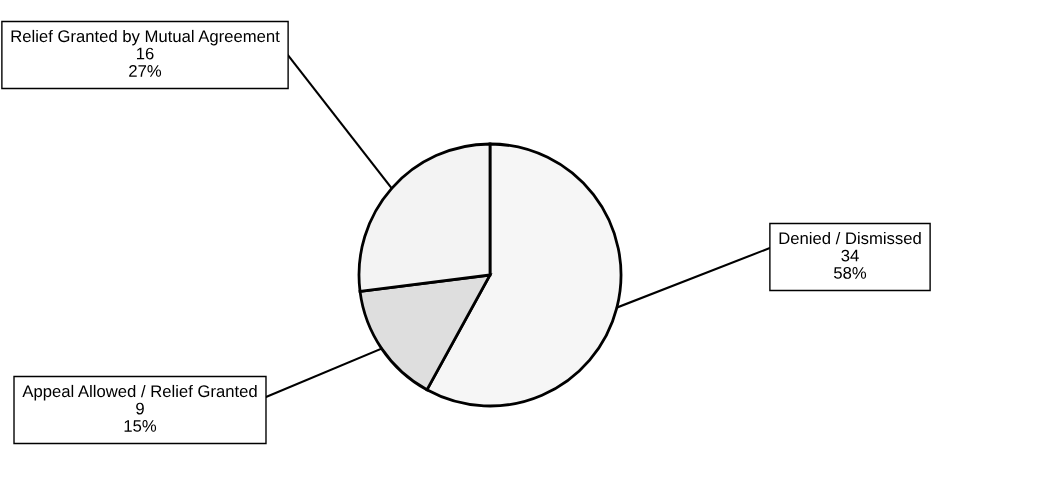 This screenshot has width=1049, height=500. I want to click on data-label: 9 15%, so click(140, 417).